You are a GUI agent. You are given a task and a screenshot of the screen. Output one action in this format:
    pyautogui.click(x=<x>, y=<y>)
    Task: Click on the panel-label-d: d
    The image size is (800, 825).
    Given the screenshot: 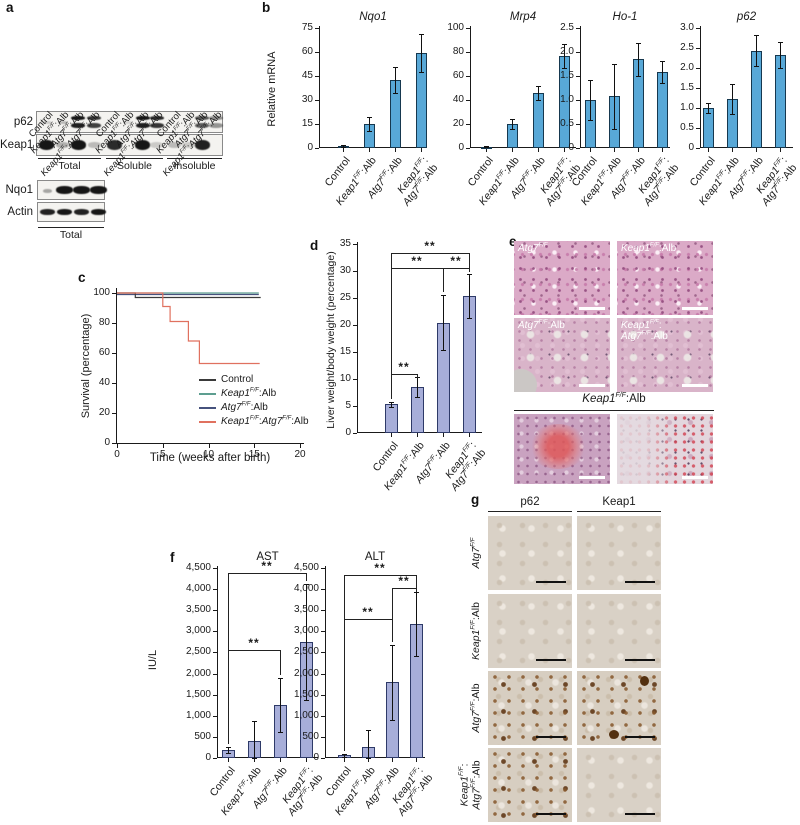 What is the action you would take?
    pyautogui.click(x=314, y=245)
    